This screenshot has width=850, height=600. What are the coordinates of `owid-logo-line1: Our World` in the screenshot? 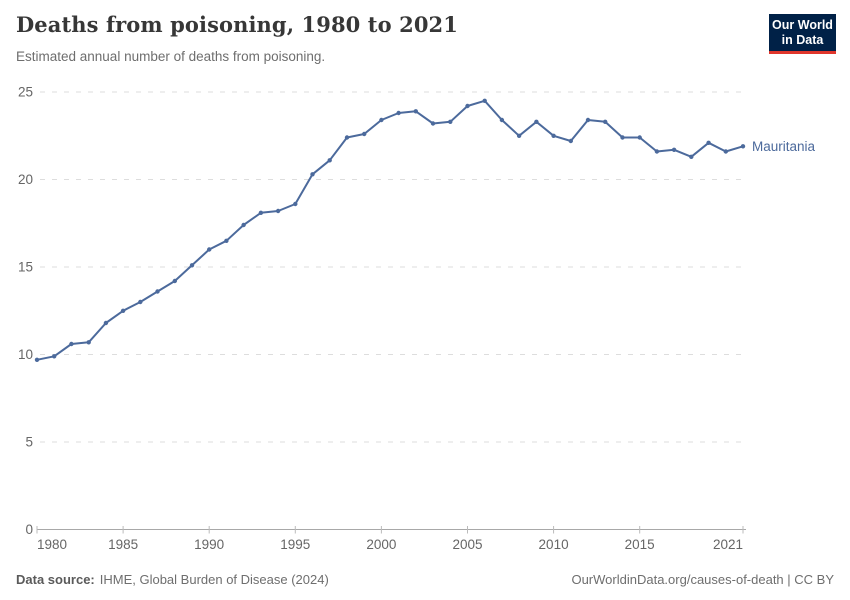 It's located at (802, 25).